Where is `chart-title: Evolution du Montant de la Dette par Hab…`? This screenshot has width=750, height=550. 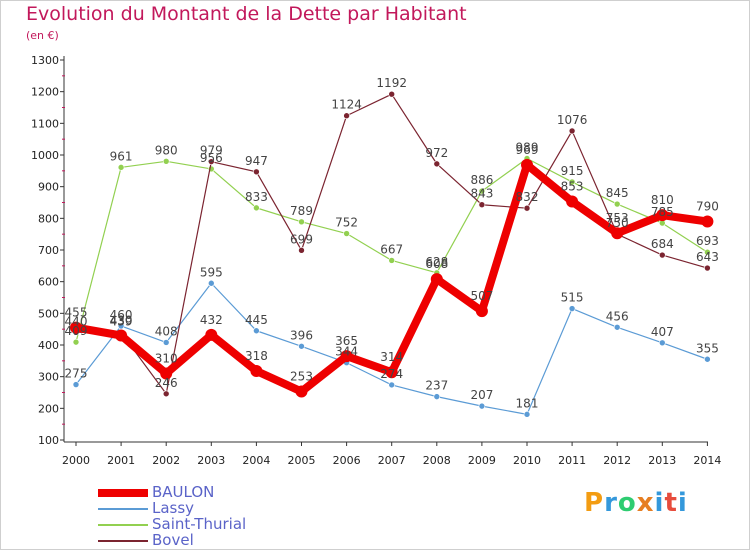 chart-title: Evolution du Montant de la Dette par Hab… is located at coordinates (246, 14).